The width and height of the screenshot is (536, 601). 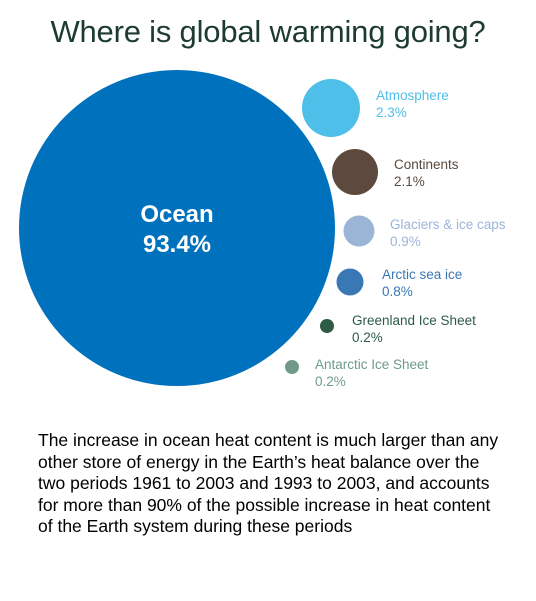 What do you see at coordinates (292, 367) in the screenshot?
I see `bubble-antarctic-ice-sheet` at bounding box center [292, 367].